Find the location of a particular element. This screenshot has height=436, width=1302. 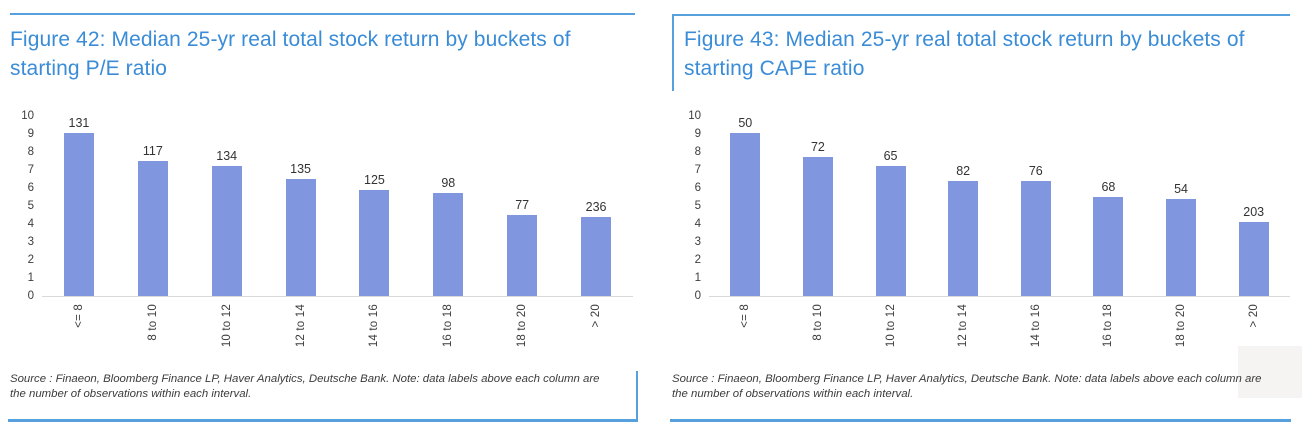

bar-value-label: 236 is located at coordinates (596, 206).